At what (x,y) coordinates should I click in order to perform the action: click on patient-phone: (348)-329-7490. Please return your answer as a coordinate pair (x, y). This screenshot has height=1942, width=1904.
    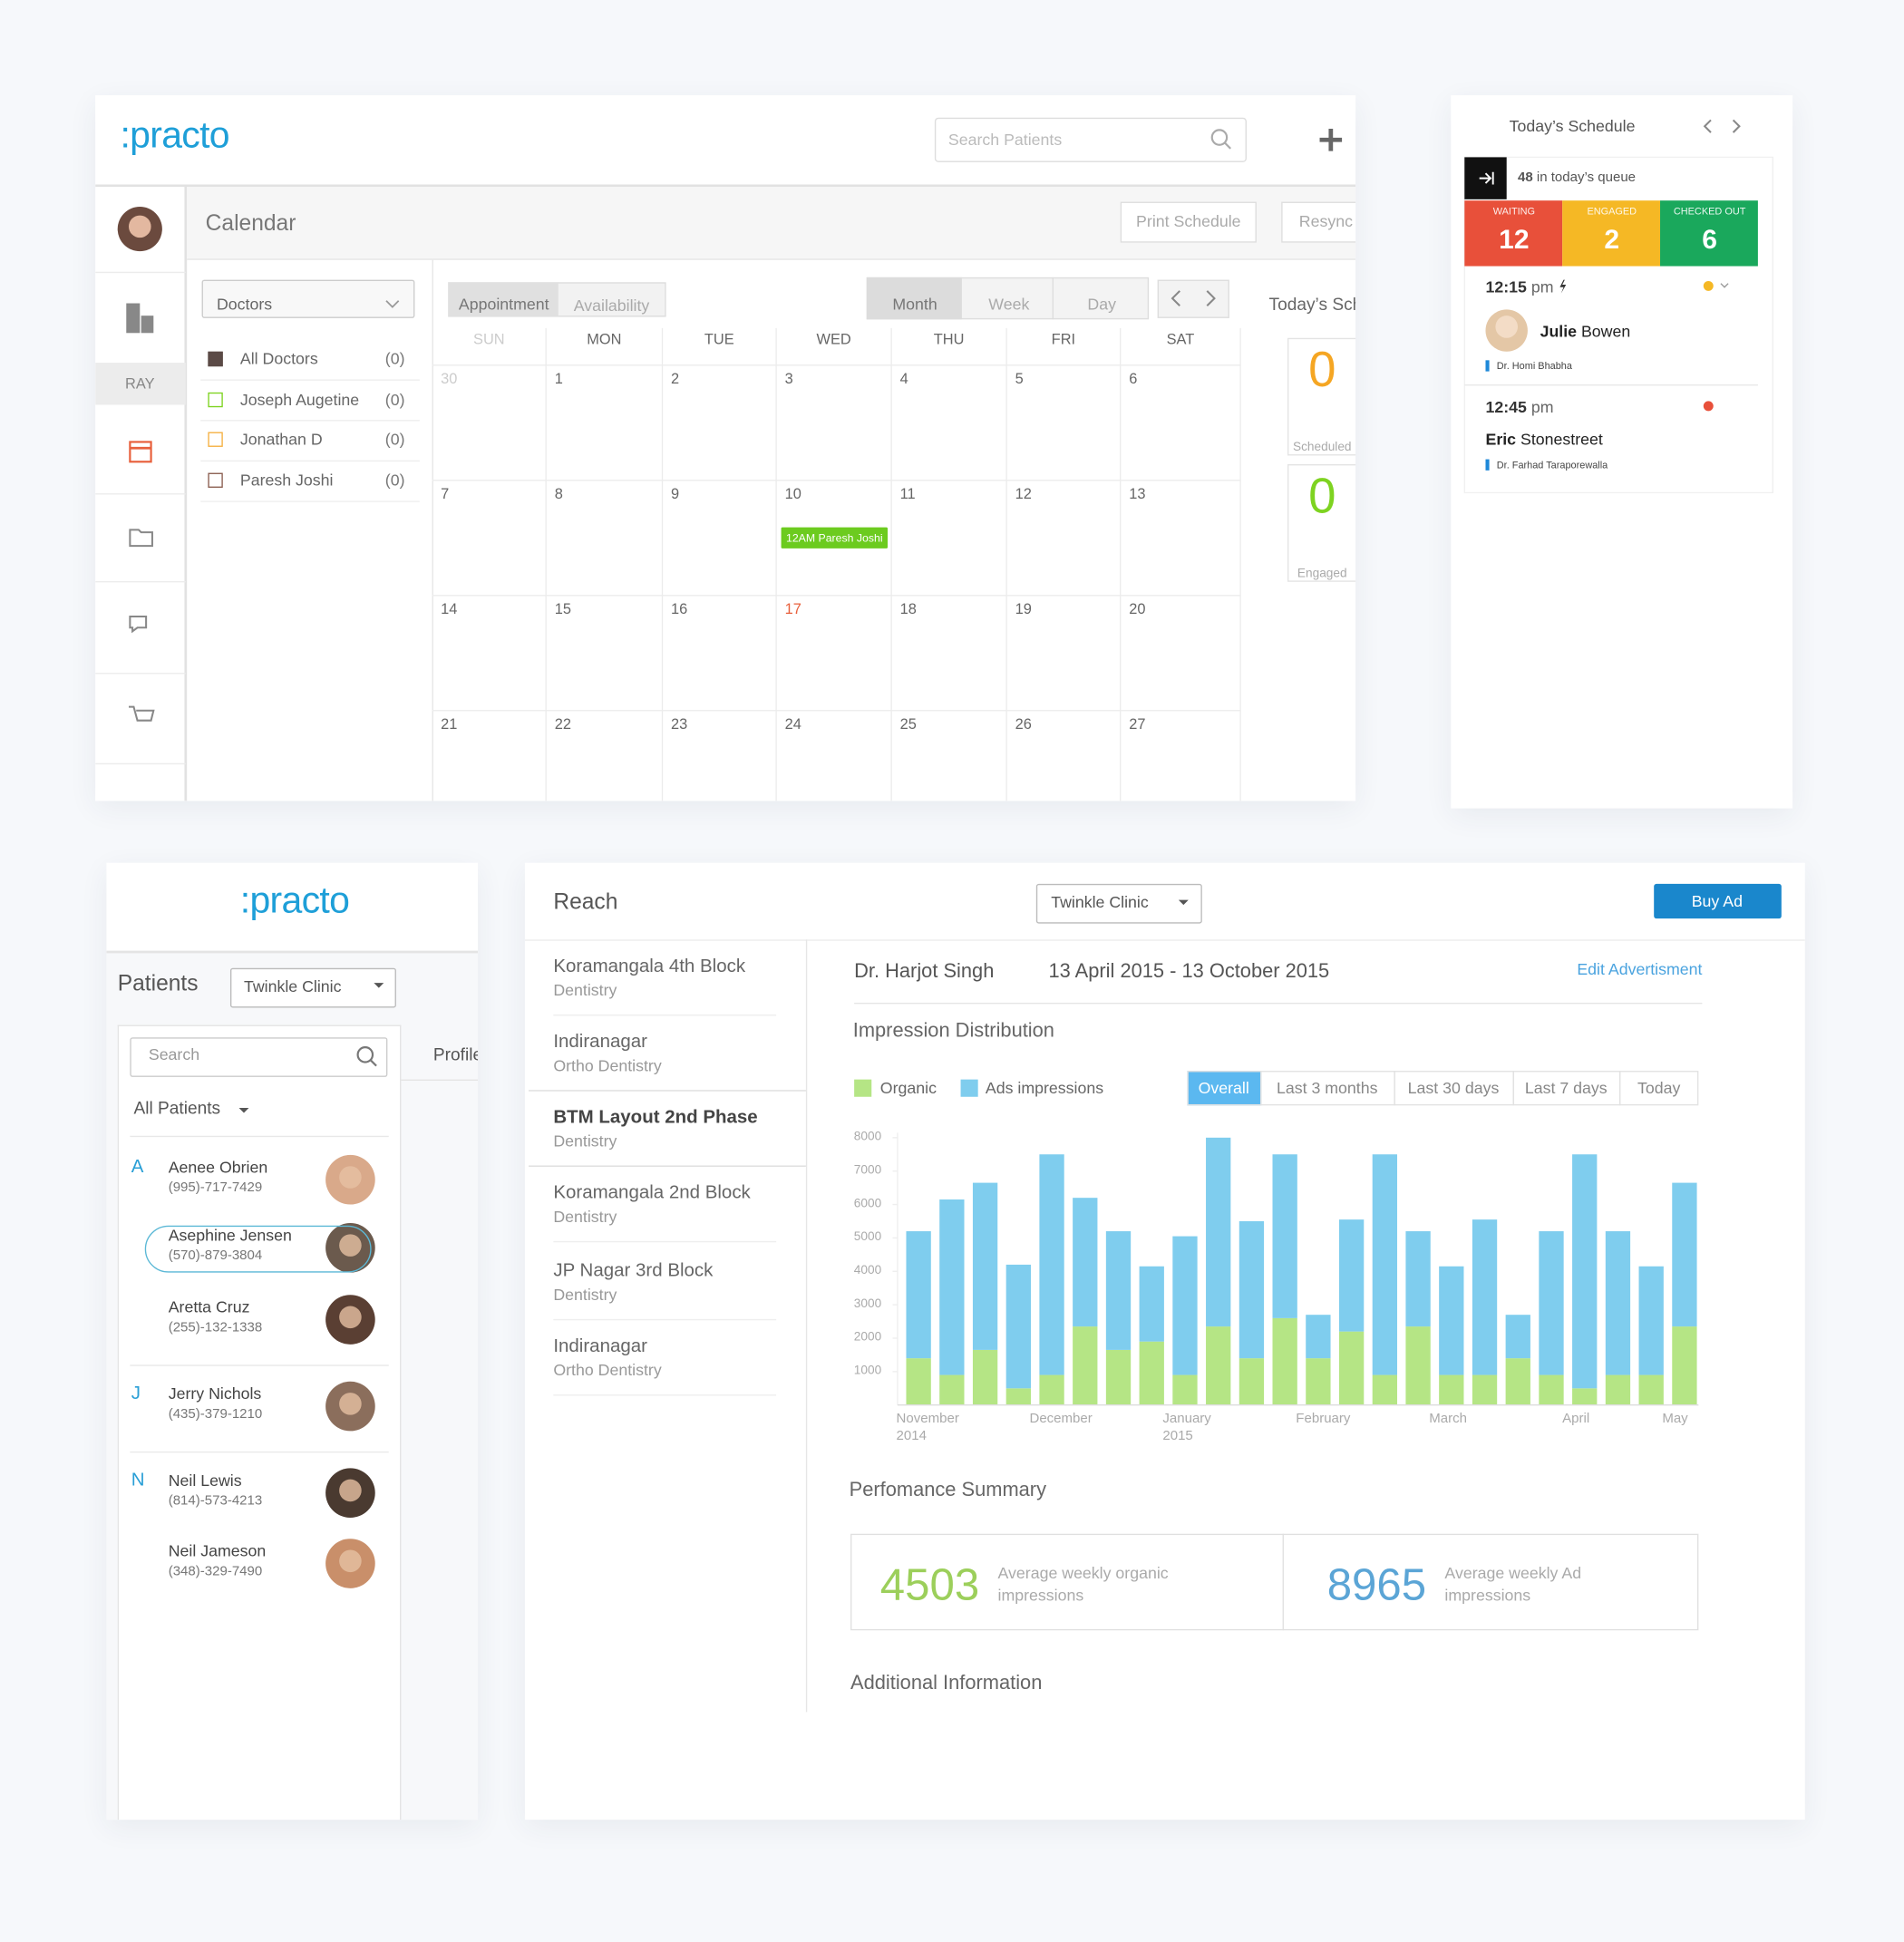
    Looking at the image, I should click on (215, 1571).